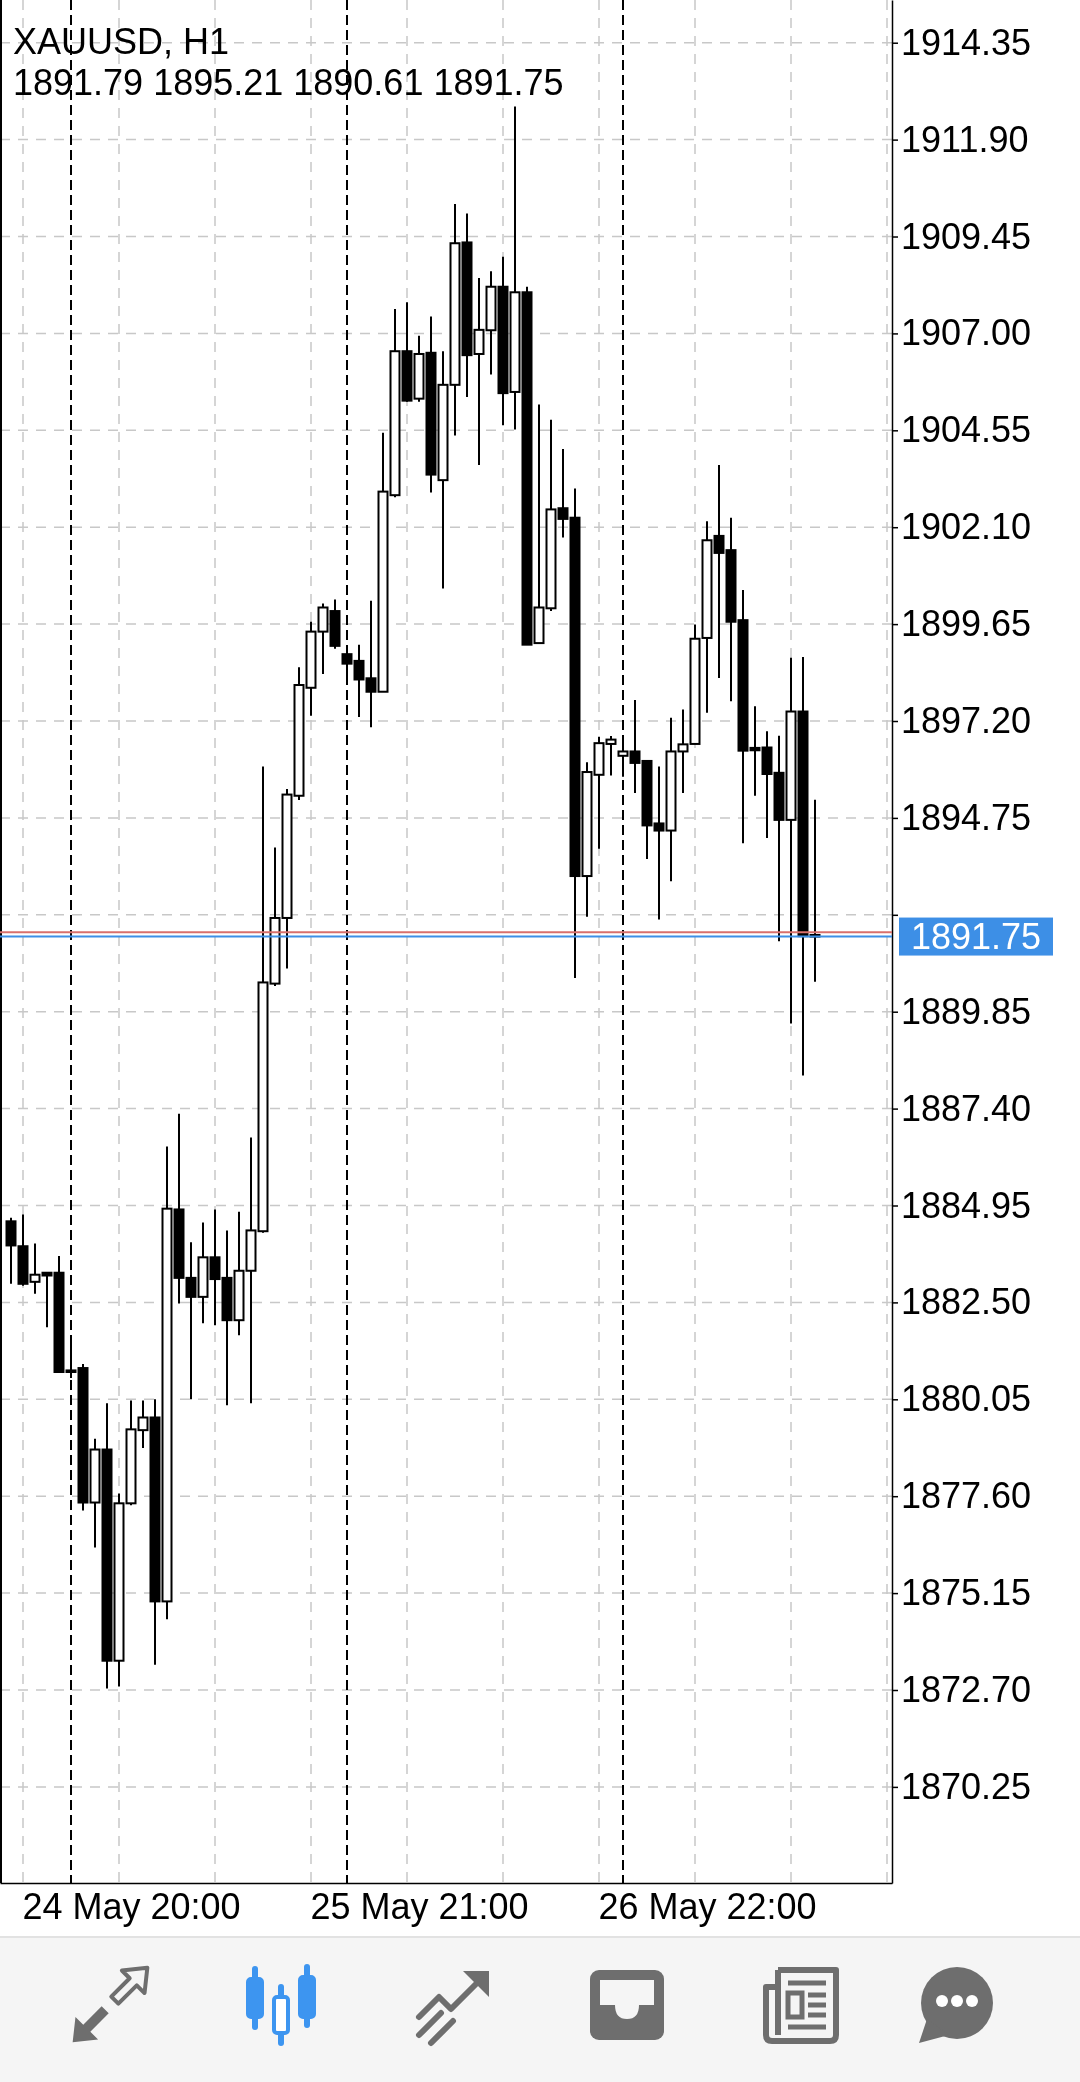 The width and height of the screenshot is (1080, 2082). Describe the element at coordinates (966, 1108) in the screenshot. I see `y-tick-label: 1887.40` at that location.